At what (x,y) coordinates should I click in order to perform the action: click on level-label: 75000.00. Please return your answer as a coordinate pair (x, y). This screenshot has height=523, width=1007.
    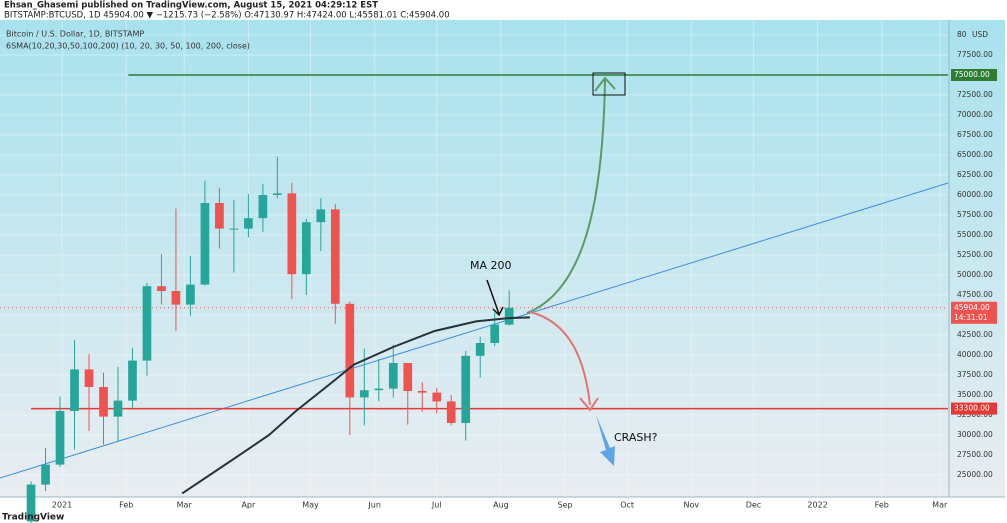
    Looking at the image, I should click on (972, 74).